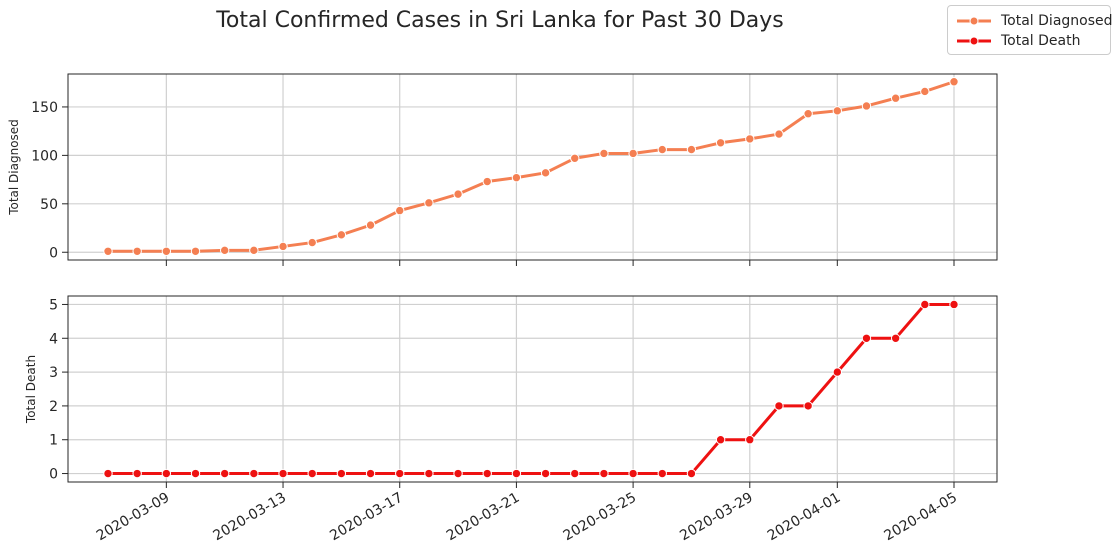  I want to click on legend-line-marker-death, so click(974, 41).